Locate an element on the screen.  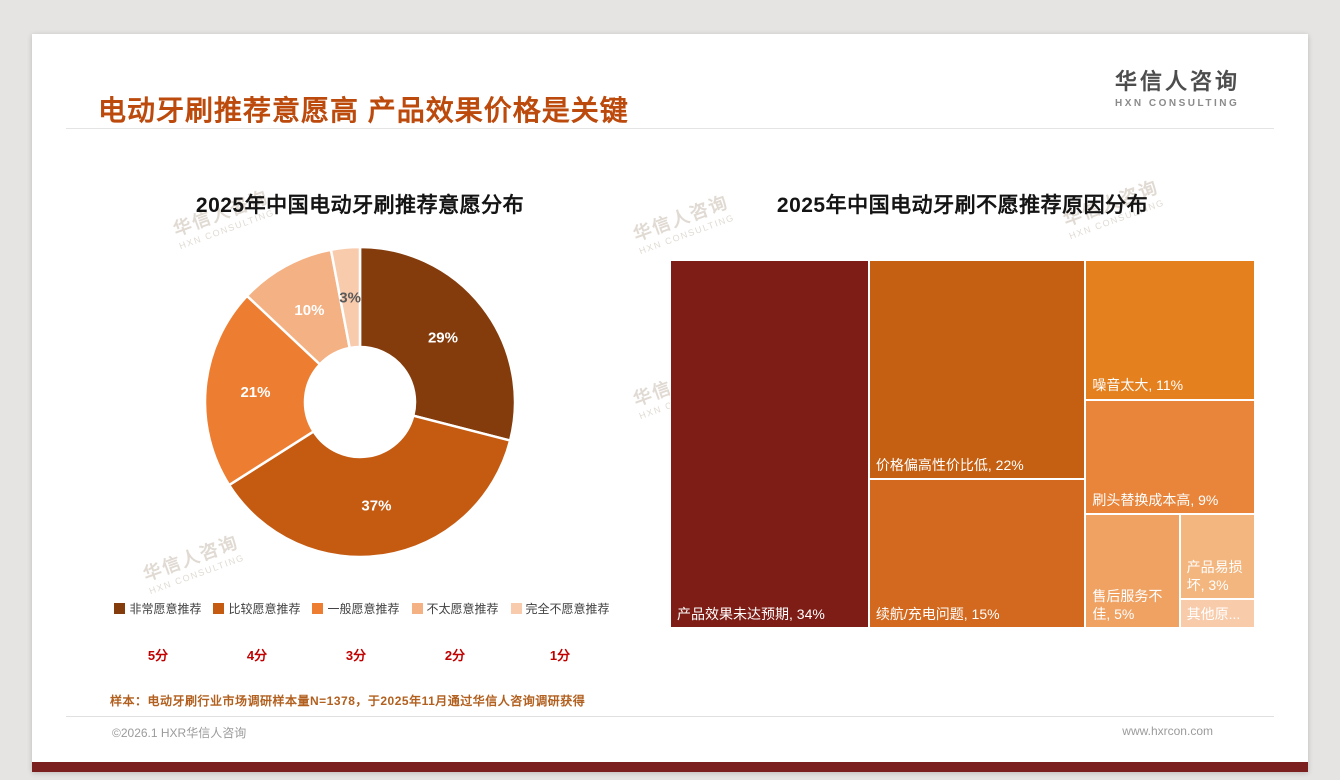
treemap-block-2: 价格偏高性价比低, 22% is located at coordinates (977, 369).